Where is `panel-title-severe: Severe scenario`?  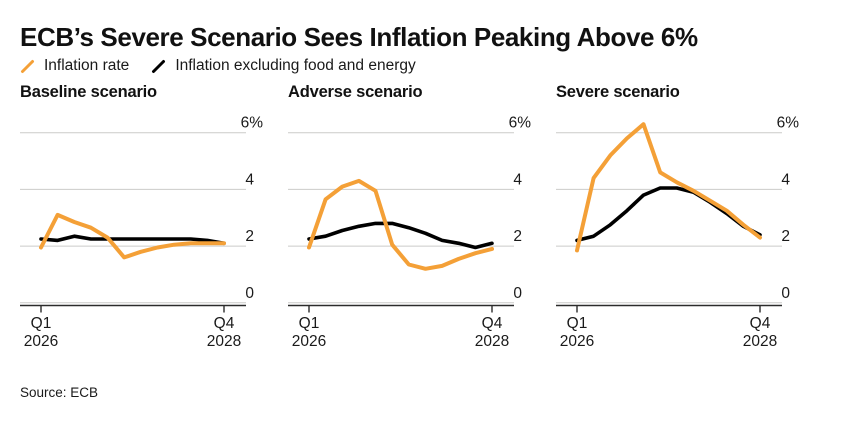
panel-title-severe: Severe scenario is located at coordinates (618, 92).